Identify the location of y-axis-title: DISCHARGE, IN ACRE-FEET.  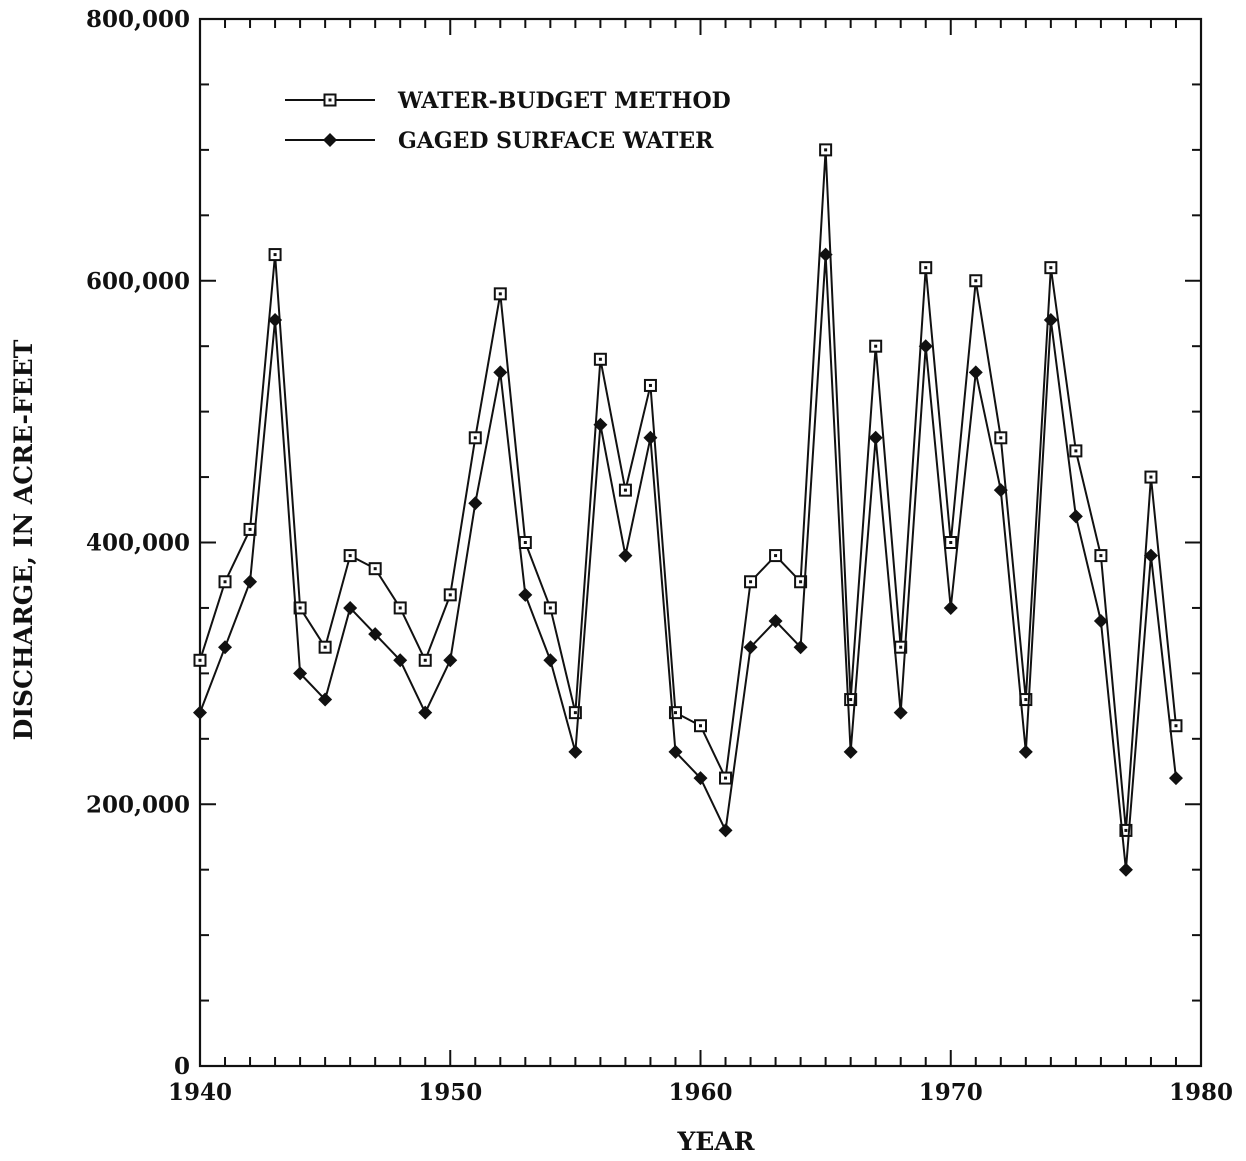
(23, 539).